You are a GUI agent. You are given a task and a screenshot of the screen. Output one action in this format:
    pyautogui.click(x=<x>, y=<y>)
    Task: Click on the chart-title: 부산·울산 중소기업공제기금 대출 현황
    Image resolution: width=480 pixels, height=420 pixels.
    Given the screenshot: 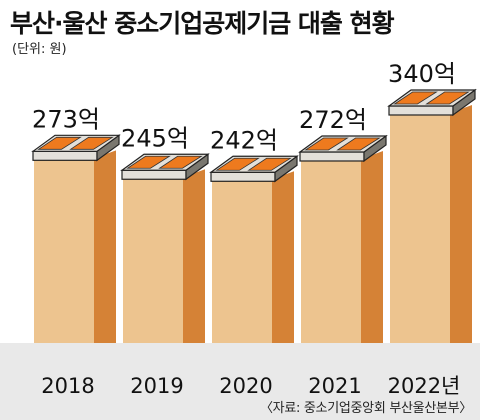 What is the action you would take?
    pyautogui.click(x=202, y=23)
    